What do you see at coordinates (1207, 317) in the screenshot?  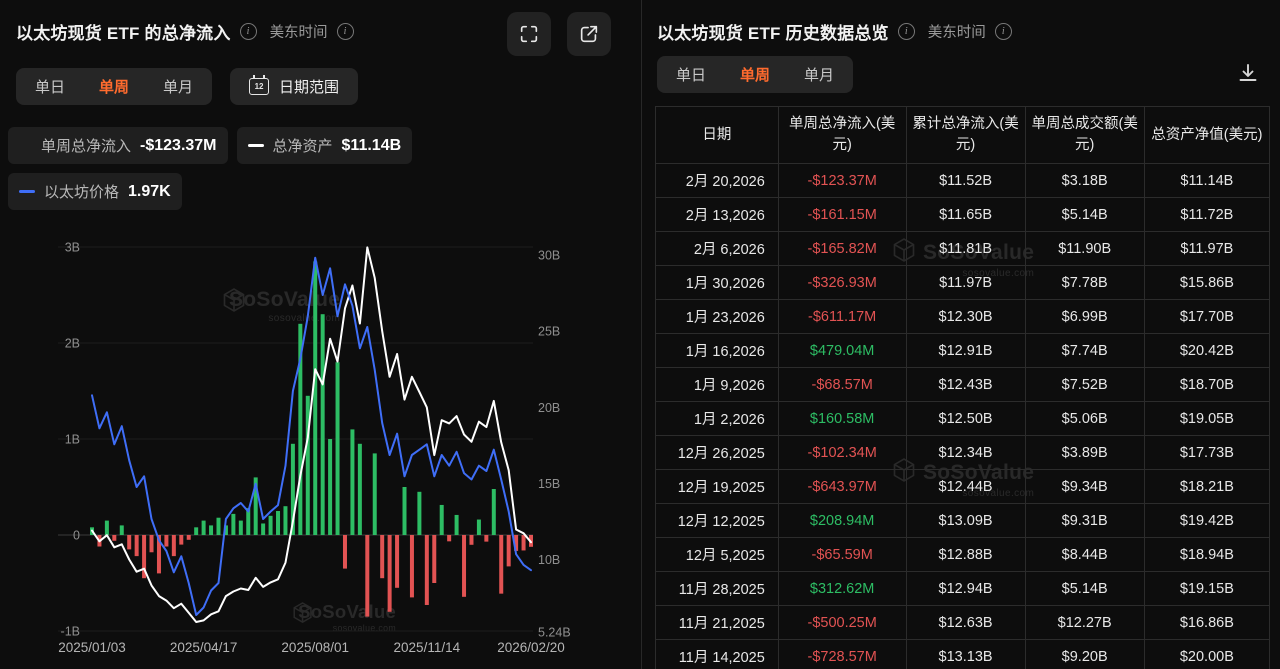 I see `cell-nav: $17.70B` at bounding box center [1207, 317].